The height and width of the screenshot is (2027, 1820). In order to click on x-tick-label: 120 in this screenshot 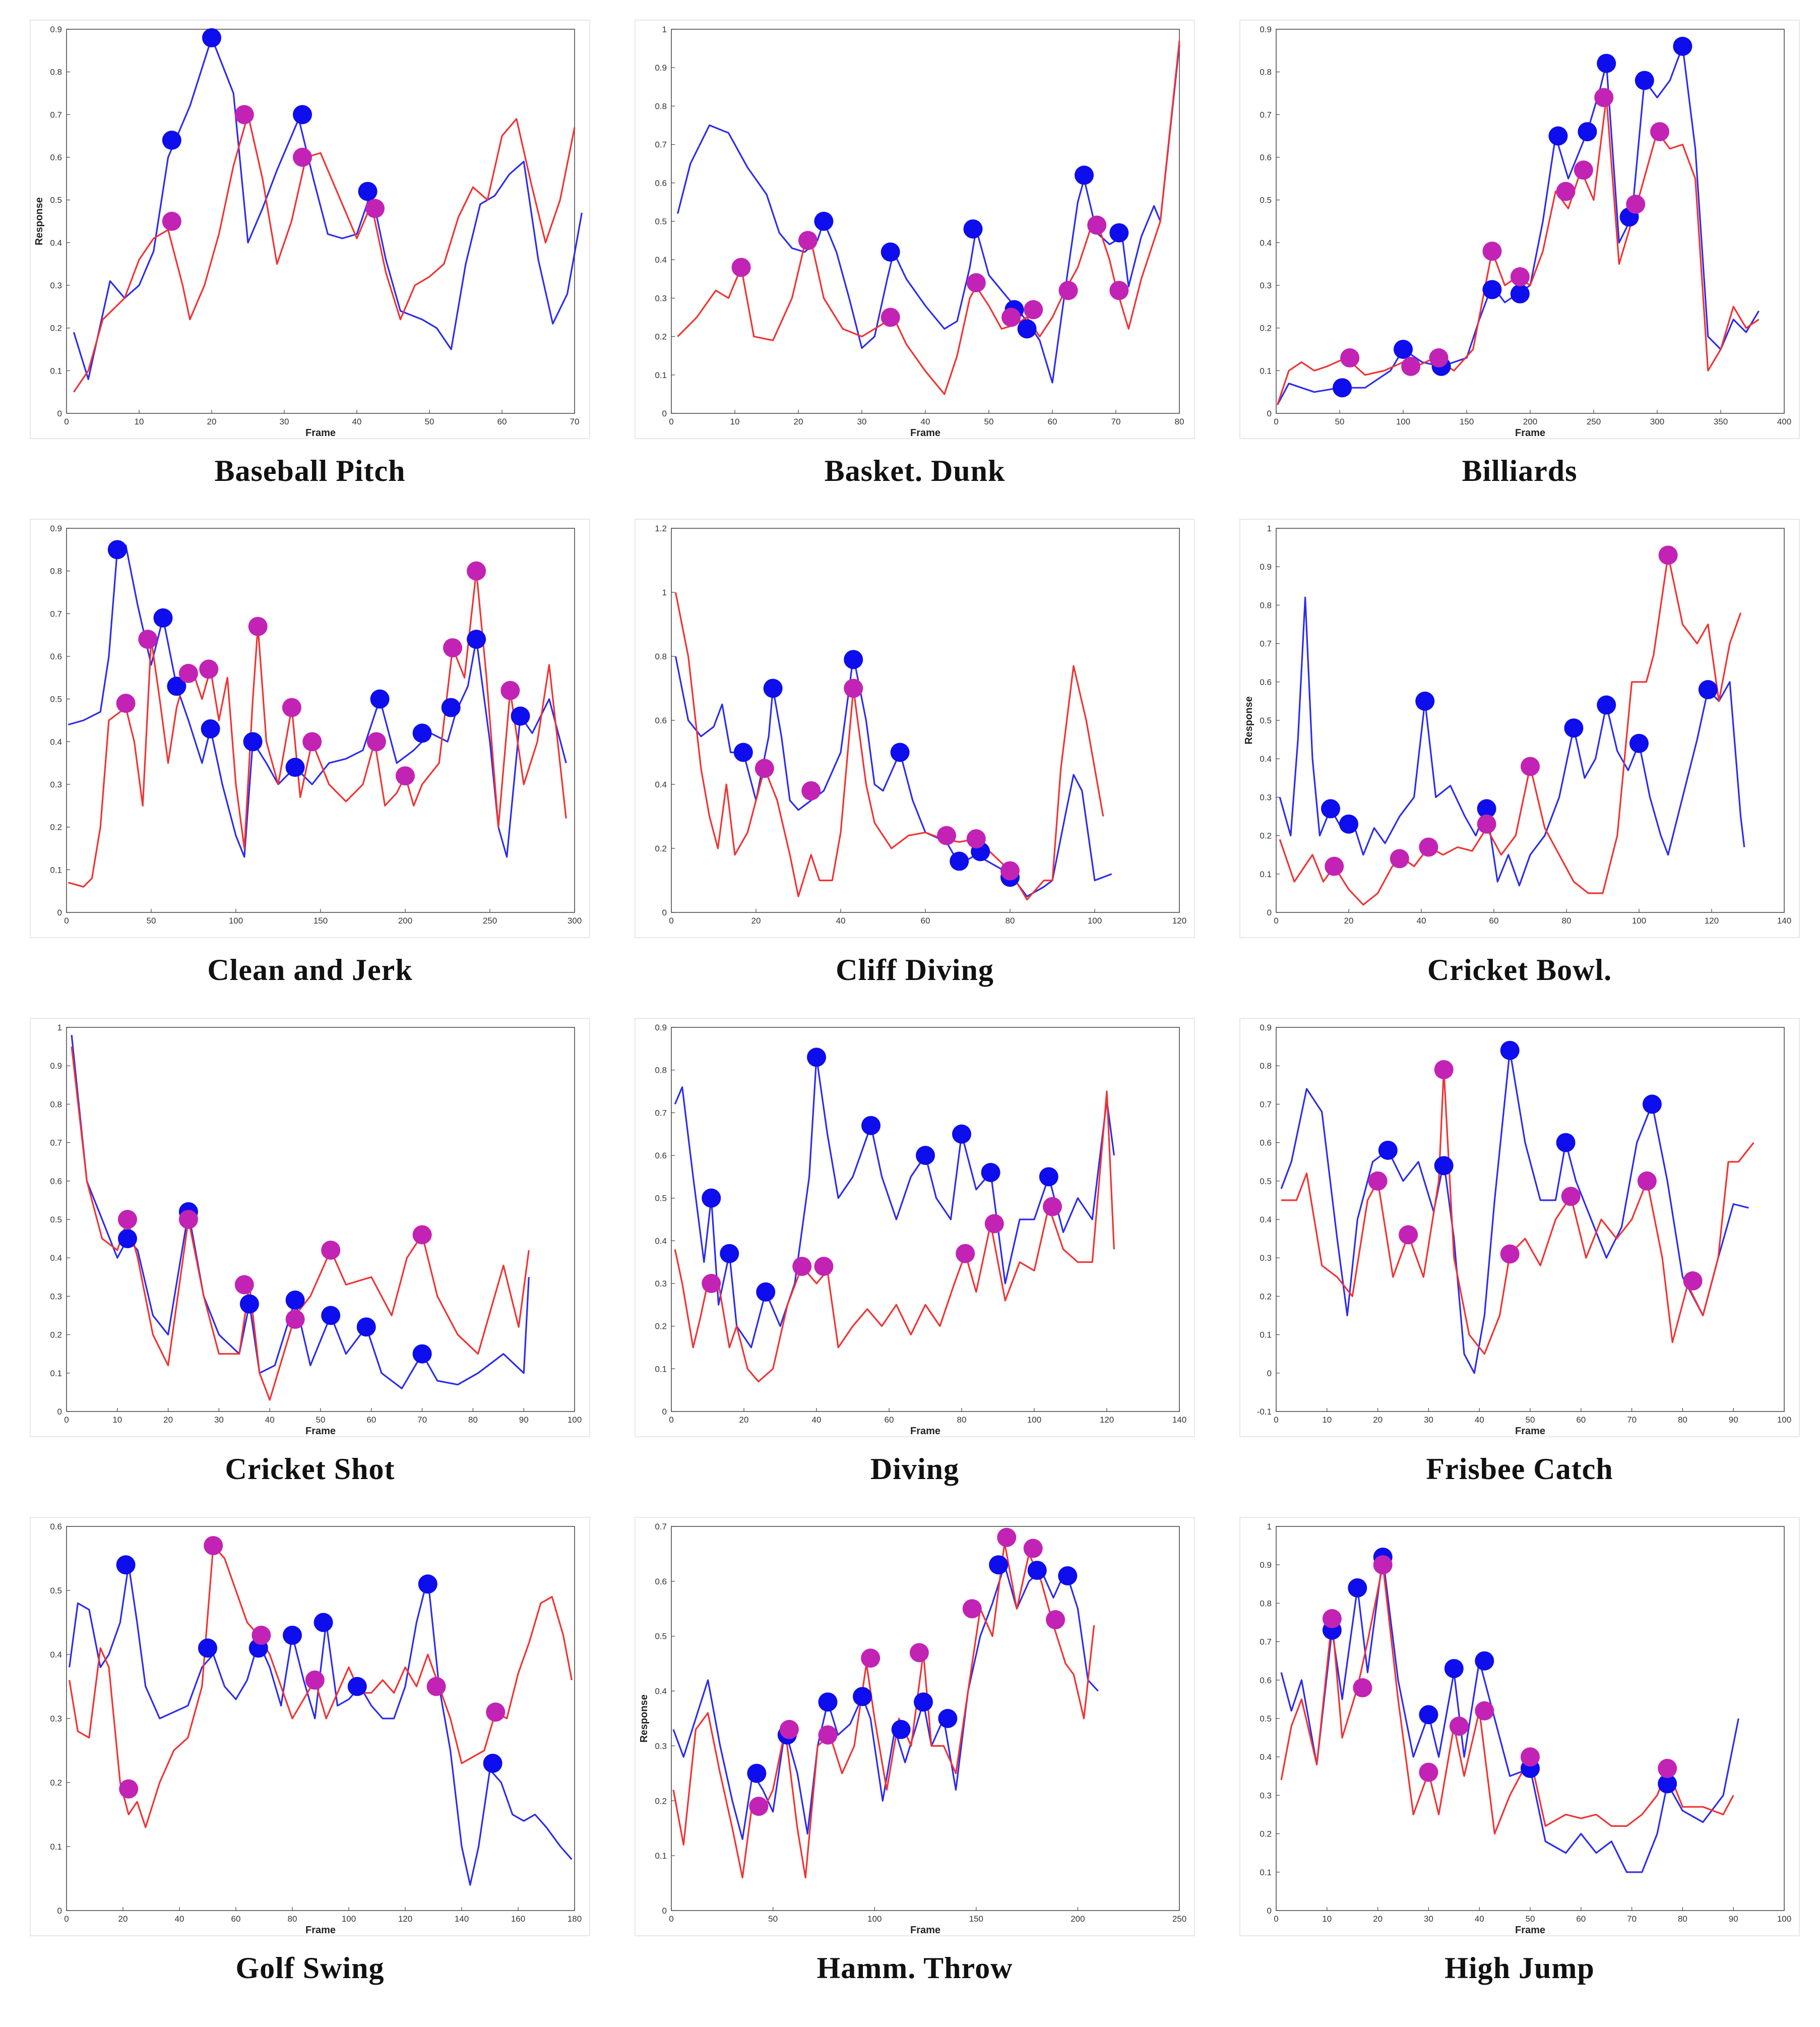, I will do `click(1179, 921)`.